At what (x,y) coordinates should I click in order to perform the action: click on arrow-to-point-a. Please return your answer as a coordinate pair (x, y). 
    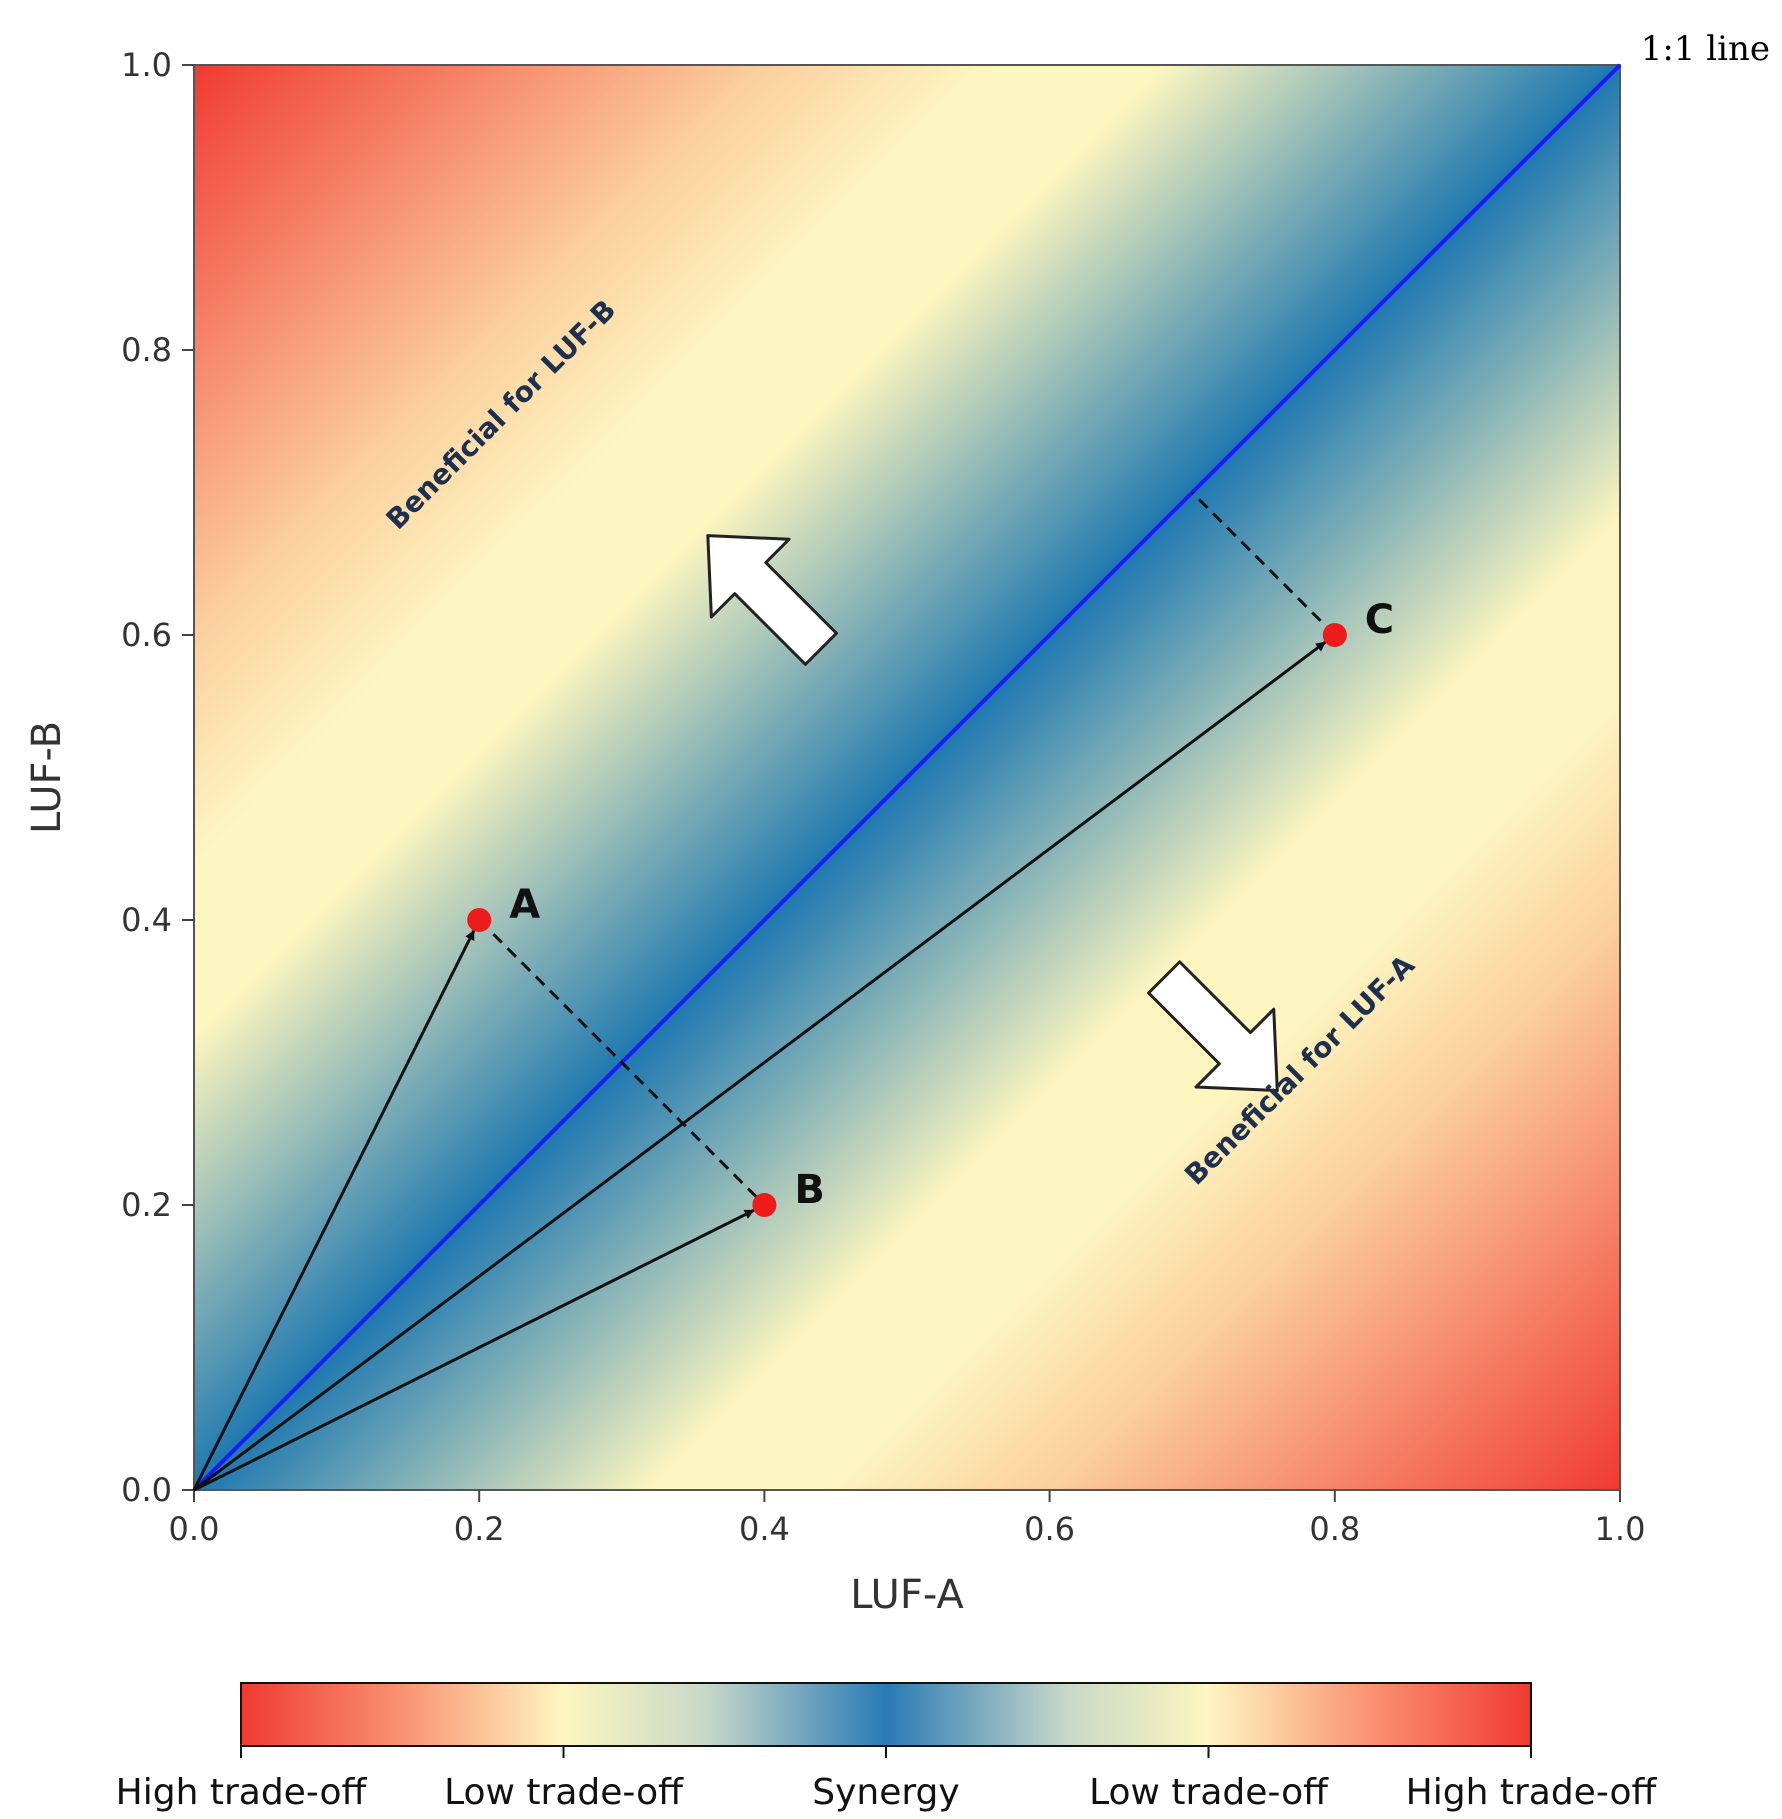
    Looking at the image, I should click on (334, 1210).